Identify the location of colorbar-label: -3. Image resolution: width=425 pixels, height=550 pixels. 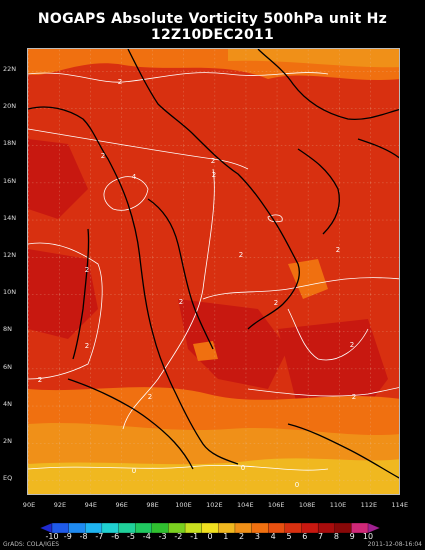
(162, 536).